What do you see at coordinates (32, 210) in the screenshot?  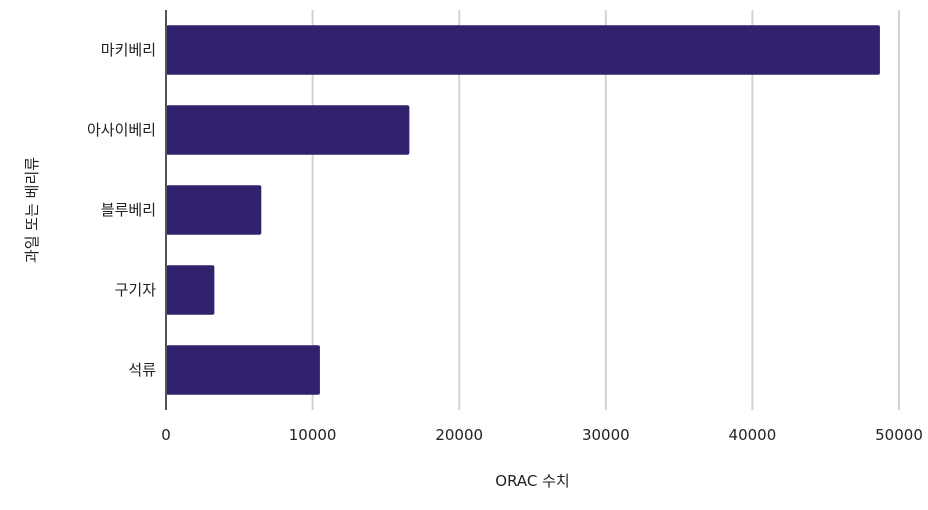 I see `y-axis-title: 과일 또는 베리류` at bounding box center [32, 210].